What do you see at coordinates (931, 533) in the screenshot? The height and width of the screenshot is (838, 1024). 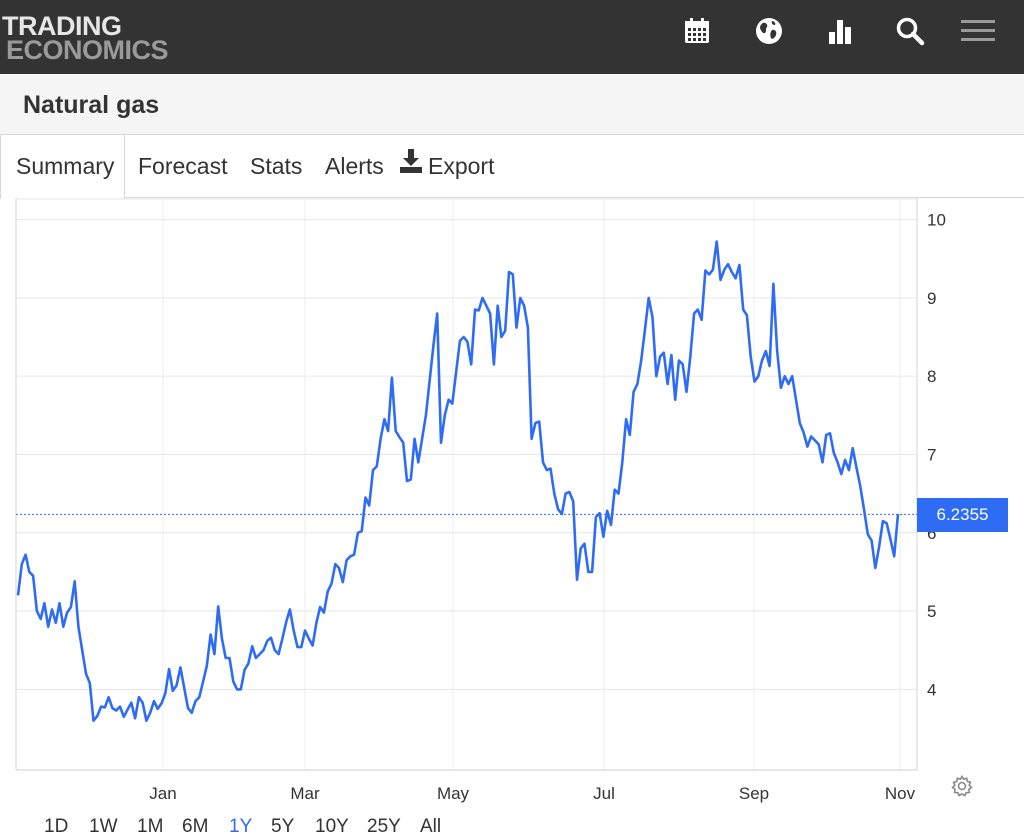 I see `y-tick-label: 6` at bounding box center [931, 533].